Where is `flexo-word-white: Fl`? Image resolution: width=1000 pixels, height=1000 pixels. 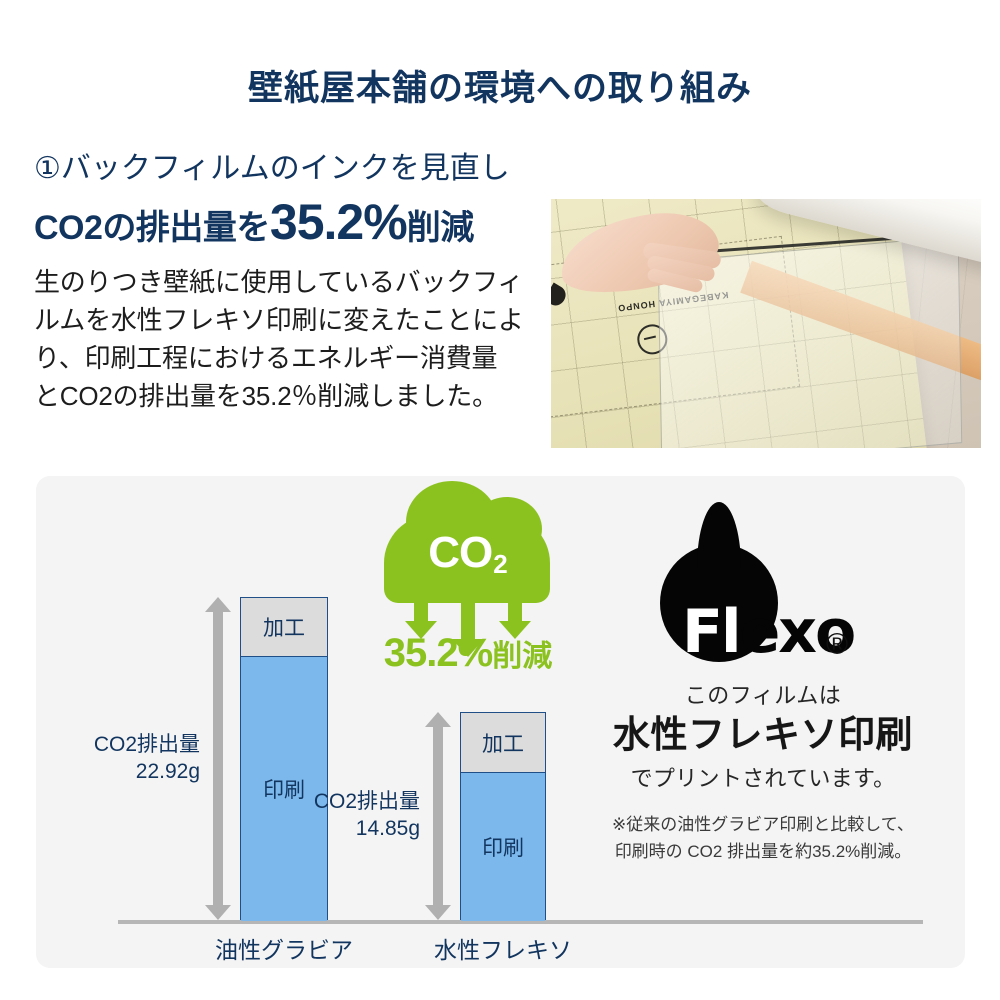
flexo-word-white: Fl is located at coordinates (712, 632).